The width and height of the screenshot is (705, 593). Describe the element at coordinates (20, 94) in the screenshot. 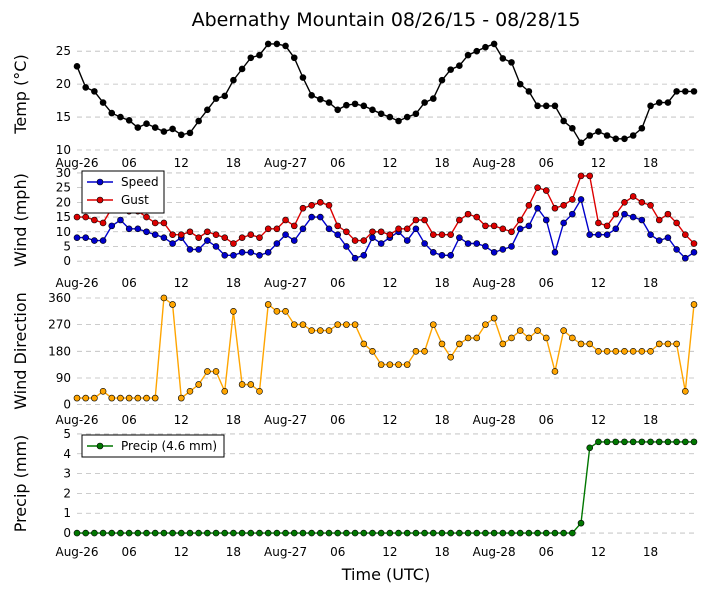

I see `y-axis-label: Temp (°C)` at that location.